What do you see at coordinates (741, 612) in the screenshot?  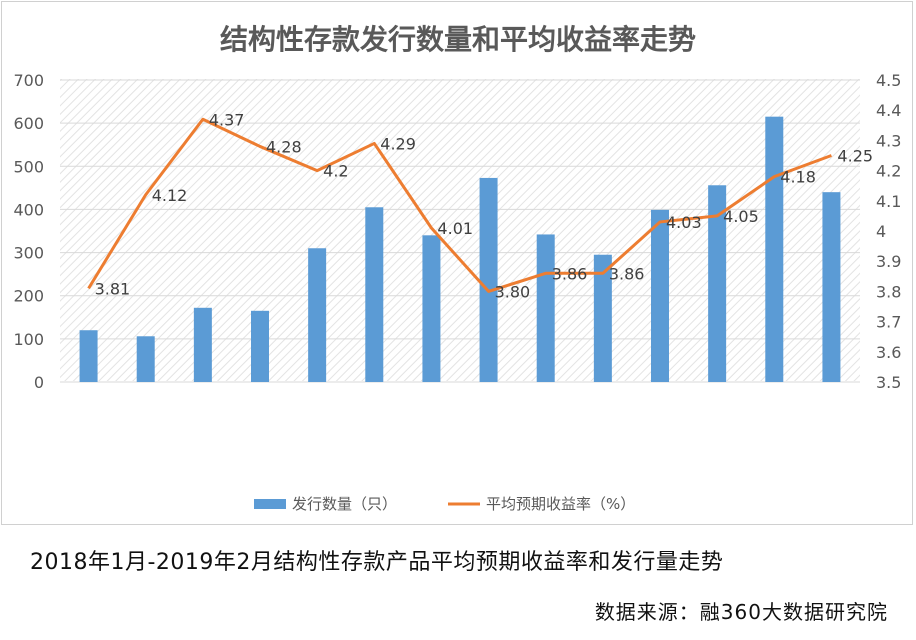 I see `data-source-caption: 数据来源：融360大数据研究院` at bounding box center [741, 612].